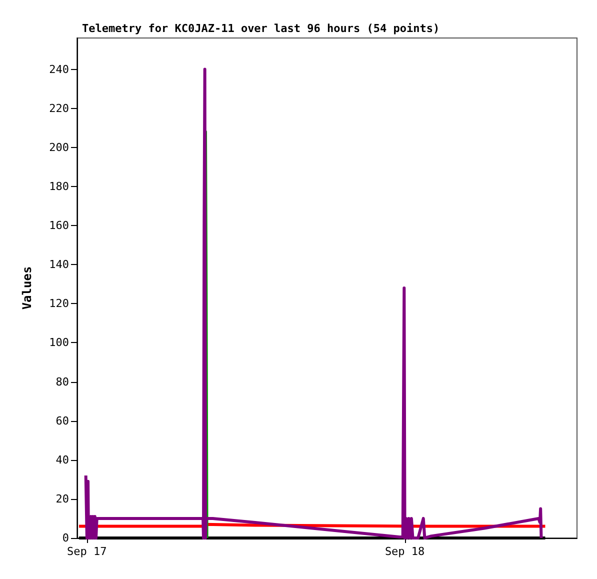 The width and height of the screenshot is (597, 579). I want to click on y-tick-label: 240, so click(59, 69).